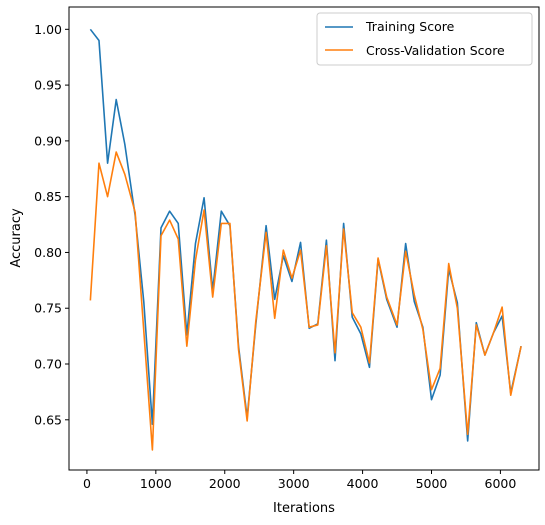 This screenshot has height=525, width=545. Describe the element at coordinates (48, 29) in the screenshot. I see `y-tick-label: 1.00` at that location.